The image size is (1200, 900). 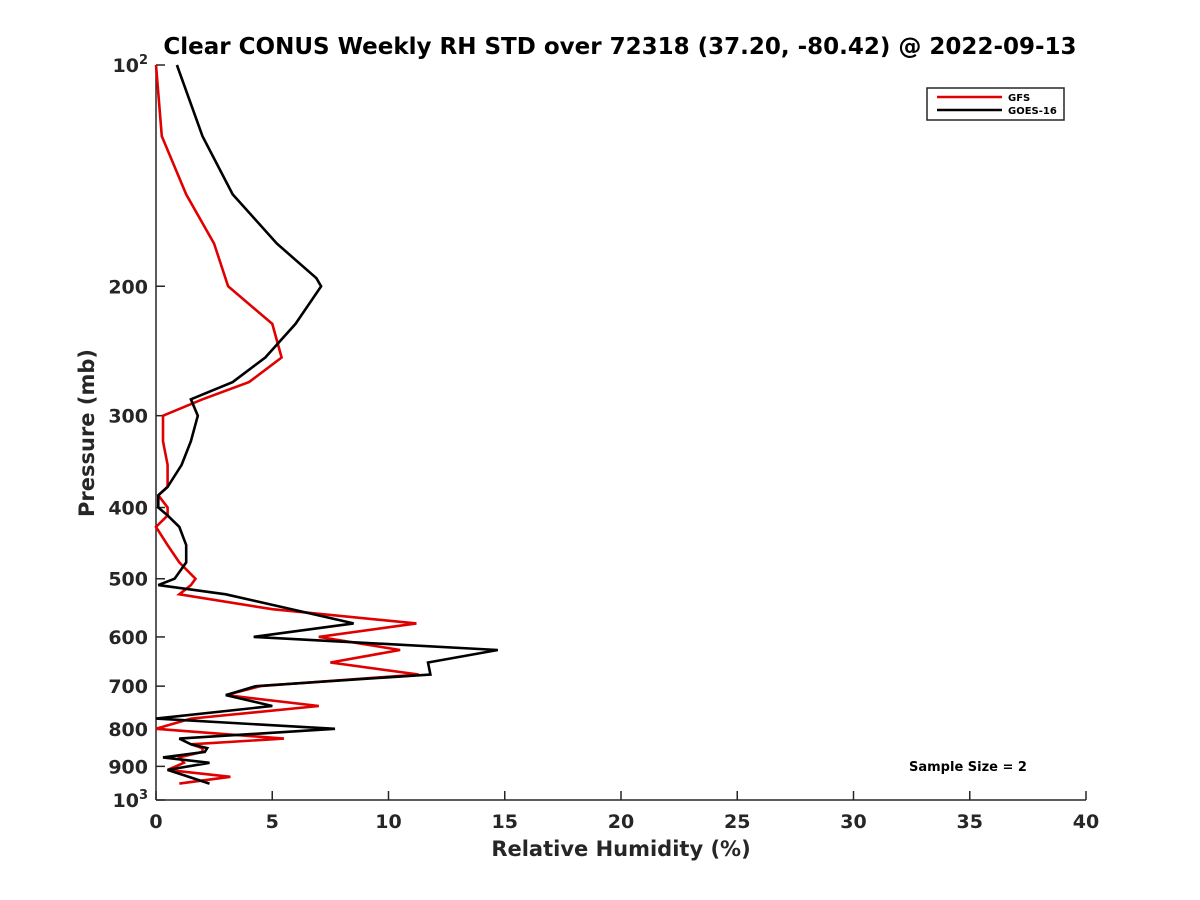 I want to click on y-tick-label: 500, so click(x=128, y=580).